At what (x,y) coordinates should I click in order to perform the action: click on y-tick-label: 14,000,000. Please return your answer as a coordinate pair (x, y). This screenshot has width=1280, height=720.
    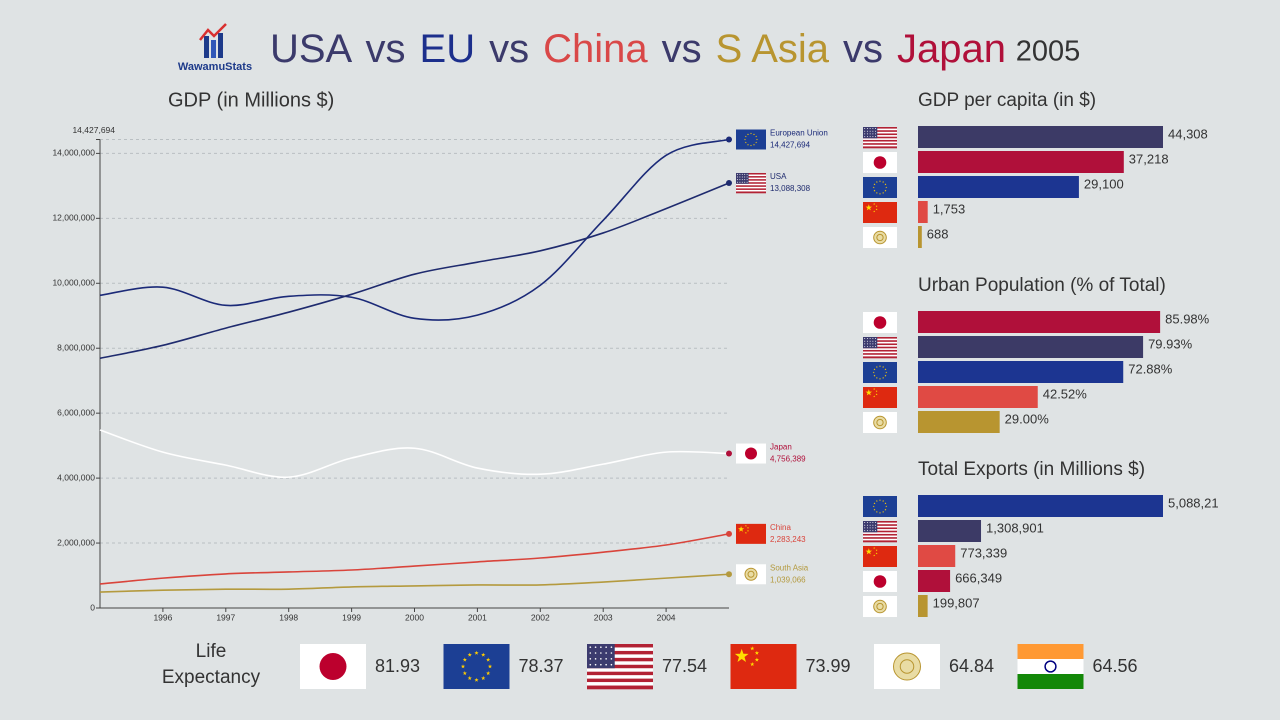
    Looking at the image, I should click on (73, 153).